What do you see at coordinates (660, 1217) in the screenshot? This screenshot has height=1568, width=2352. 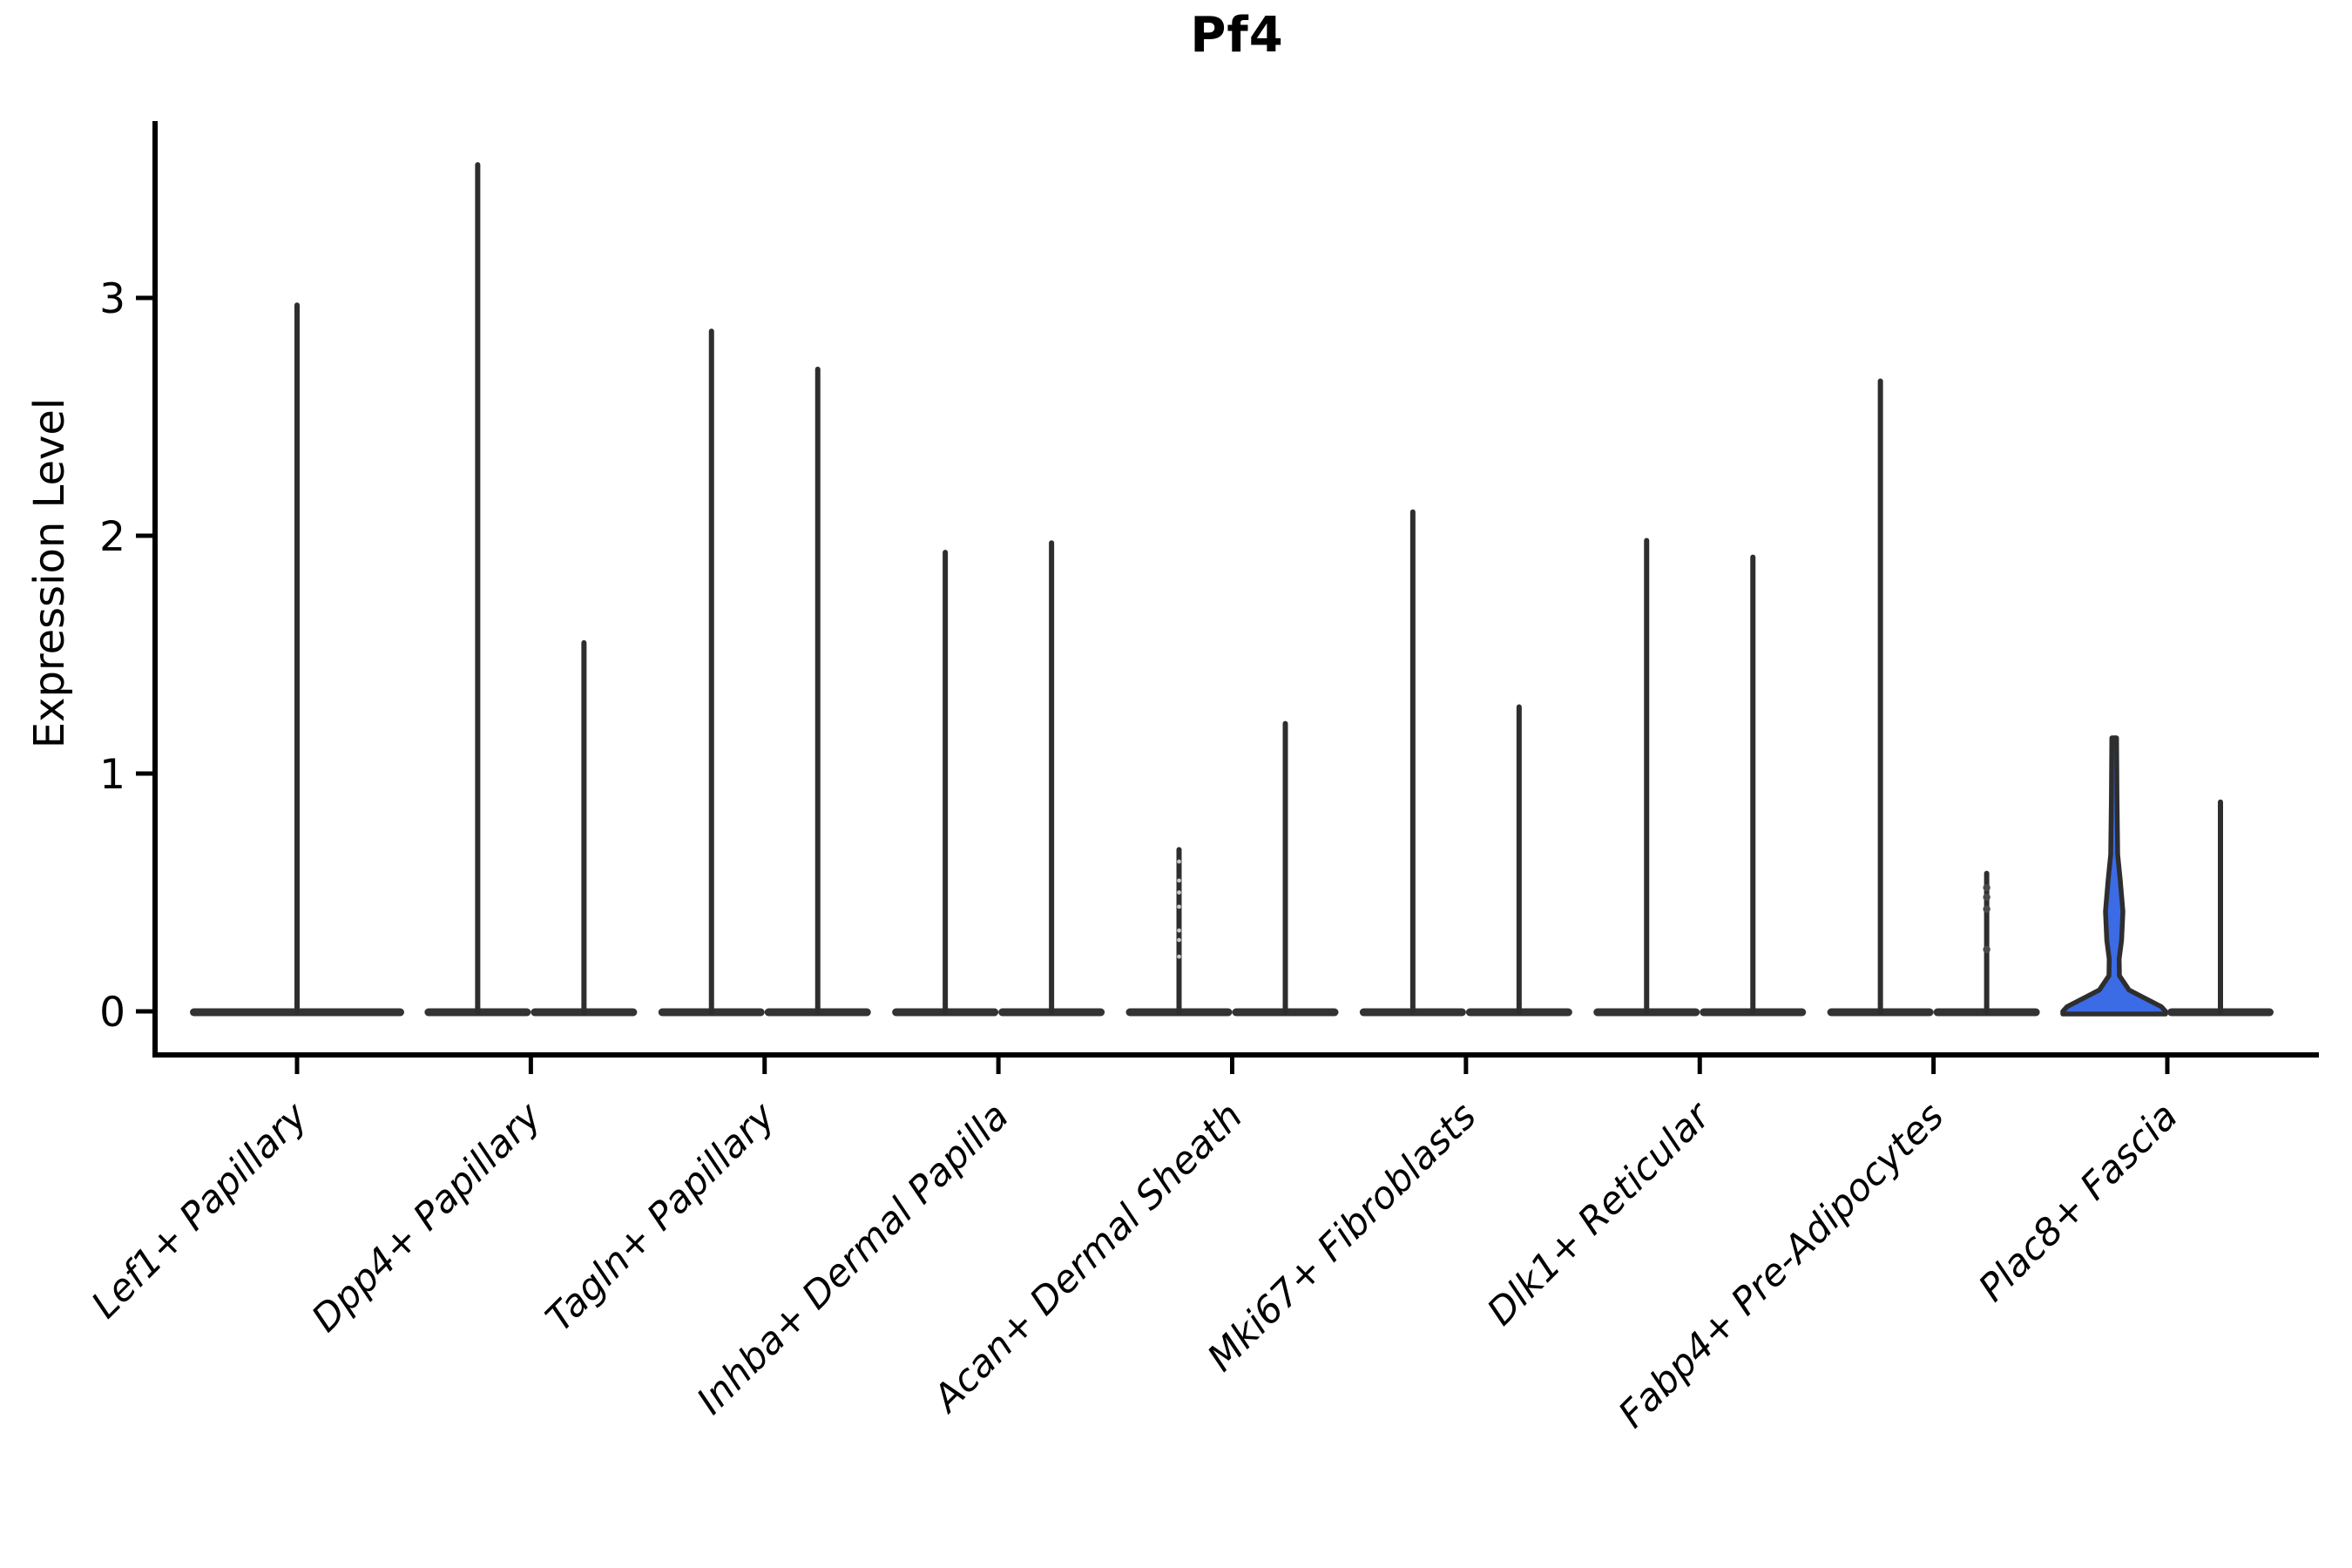 I see `x-category-label: Tagln+ Papillary` at bounding box center [660, 1217].